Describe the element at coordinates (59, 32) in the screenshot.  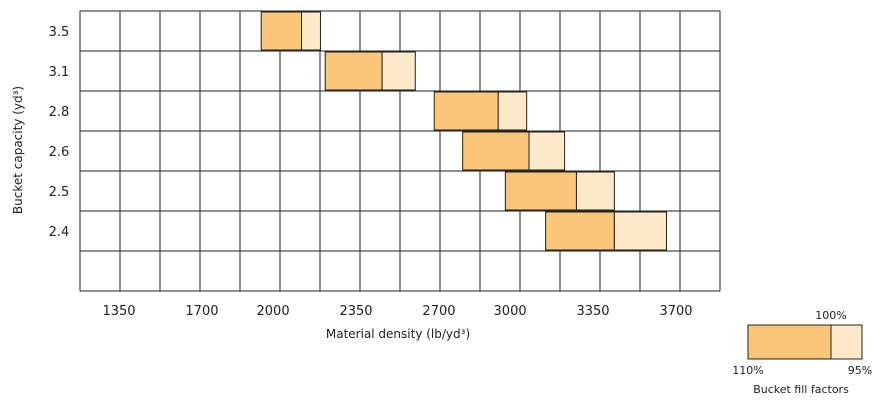
I see `y-tick-label: 3.5` at that location.